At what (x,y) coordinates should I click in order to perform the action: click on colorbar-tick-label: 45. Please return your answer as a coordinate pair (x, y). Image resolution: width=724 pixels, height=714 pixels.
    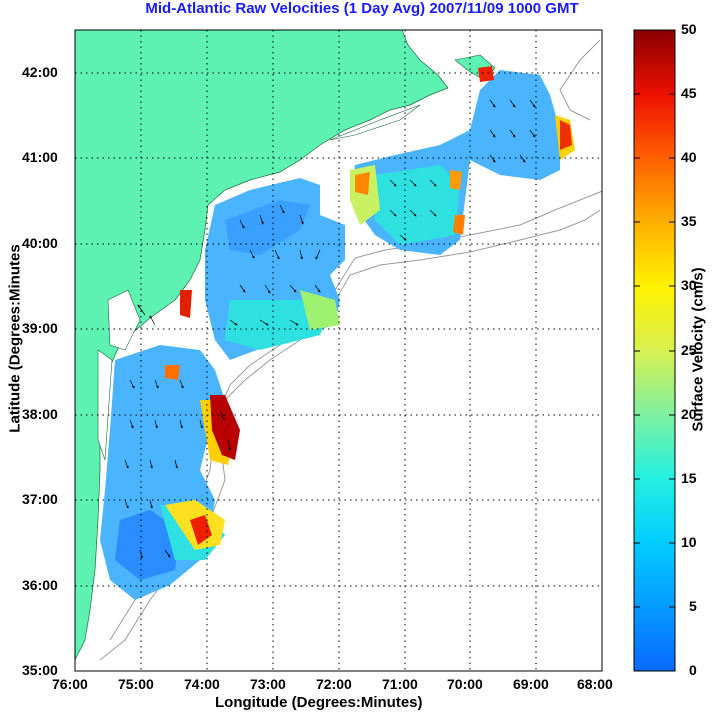
    Looking at the image, I should click on (689, 93).